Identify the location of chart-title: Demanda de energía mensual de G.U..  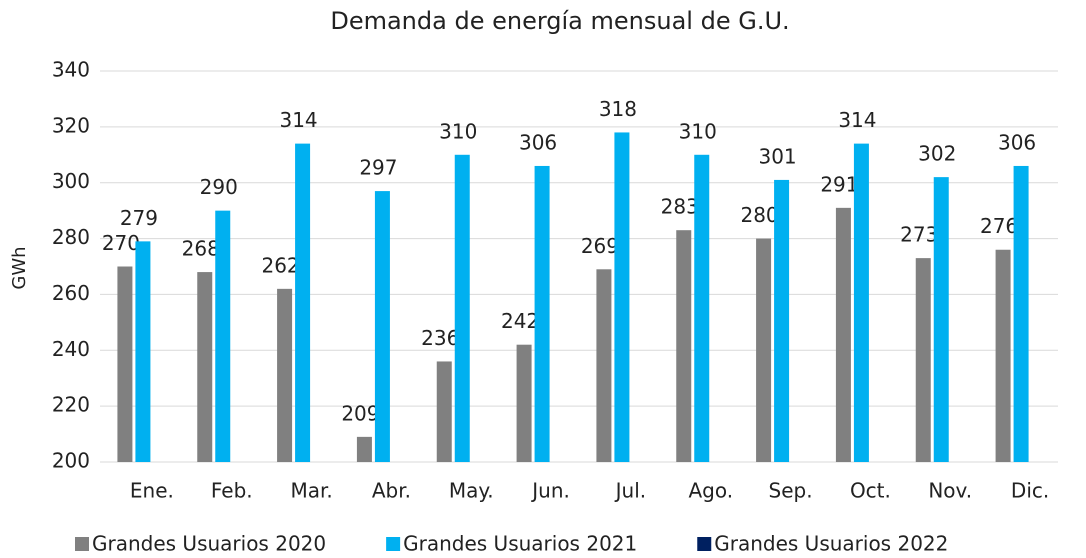
(559, 21).